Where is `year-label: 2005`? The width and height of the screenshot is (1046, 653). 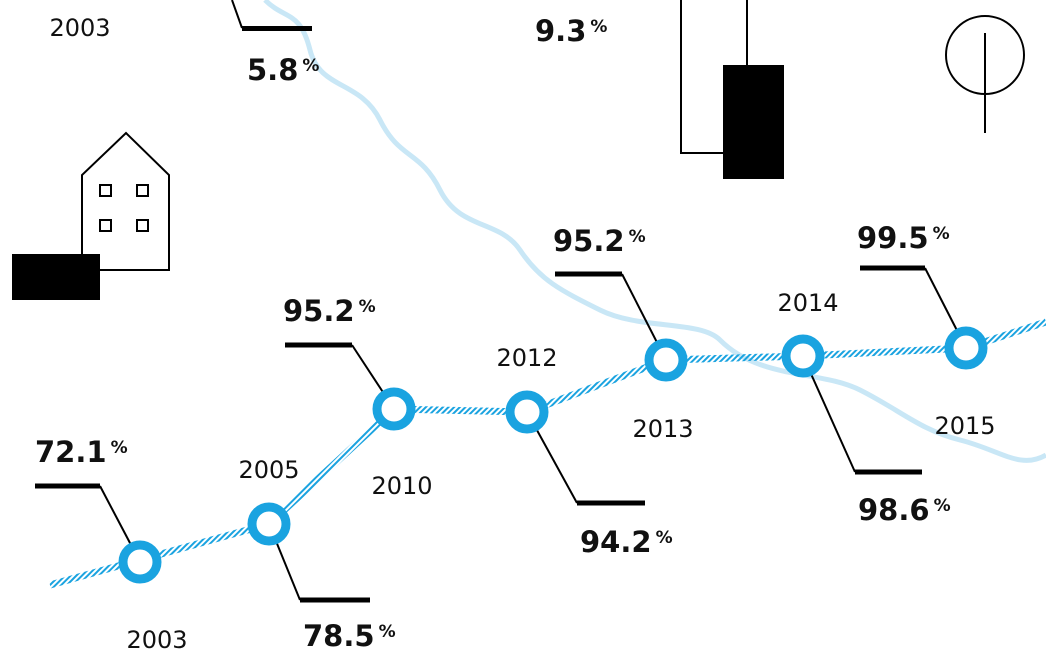
year-label: 2005 is located at coordinates (268, 470).